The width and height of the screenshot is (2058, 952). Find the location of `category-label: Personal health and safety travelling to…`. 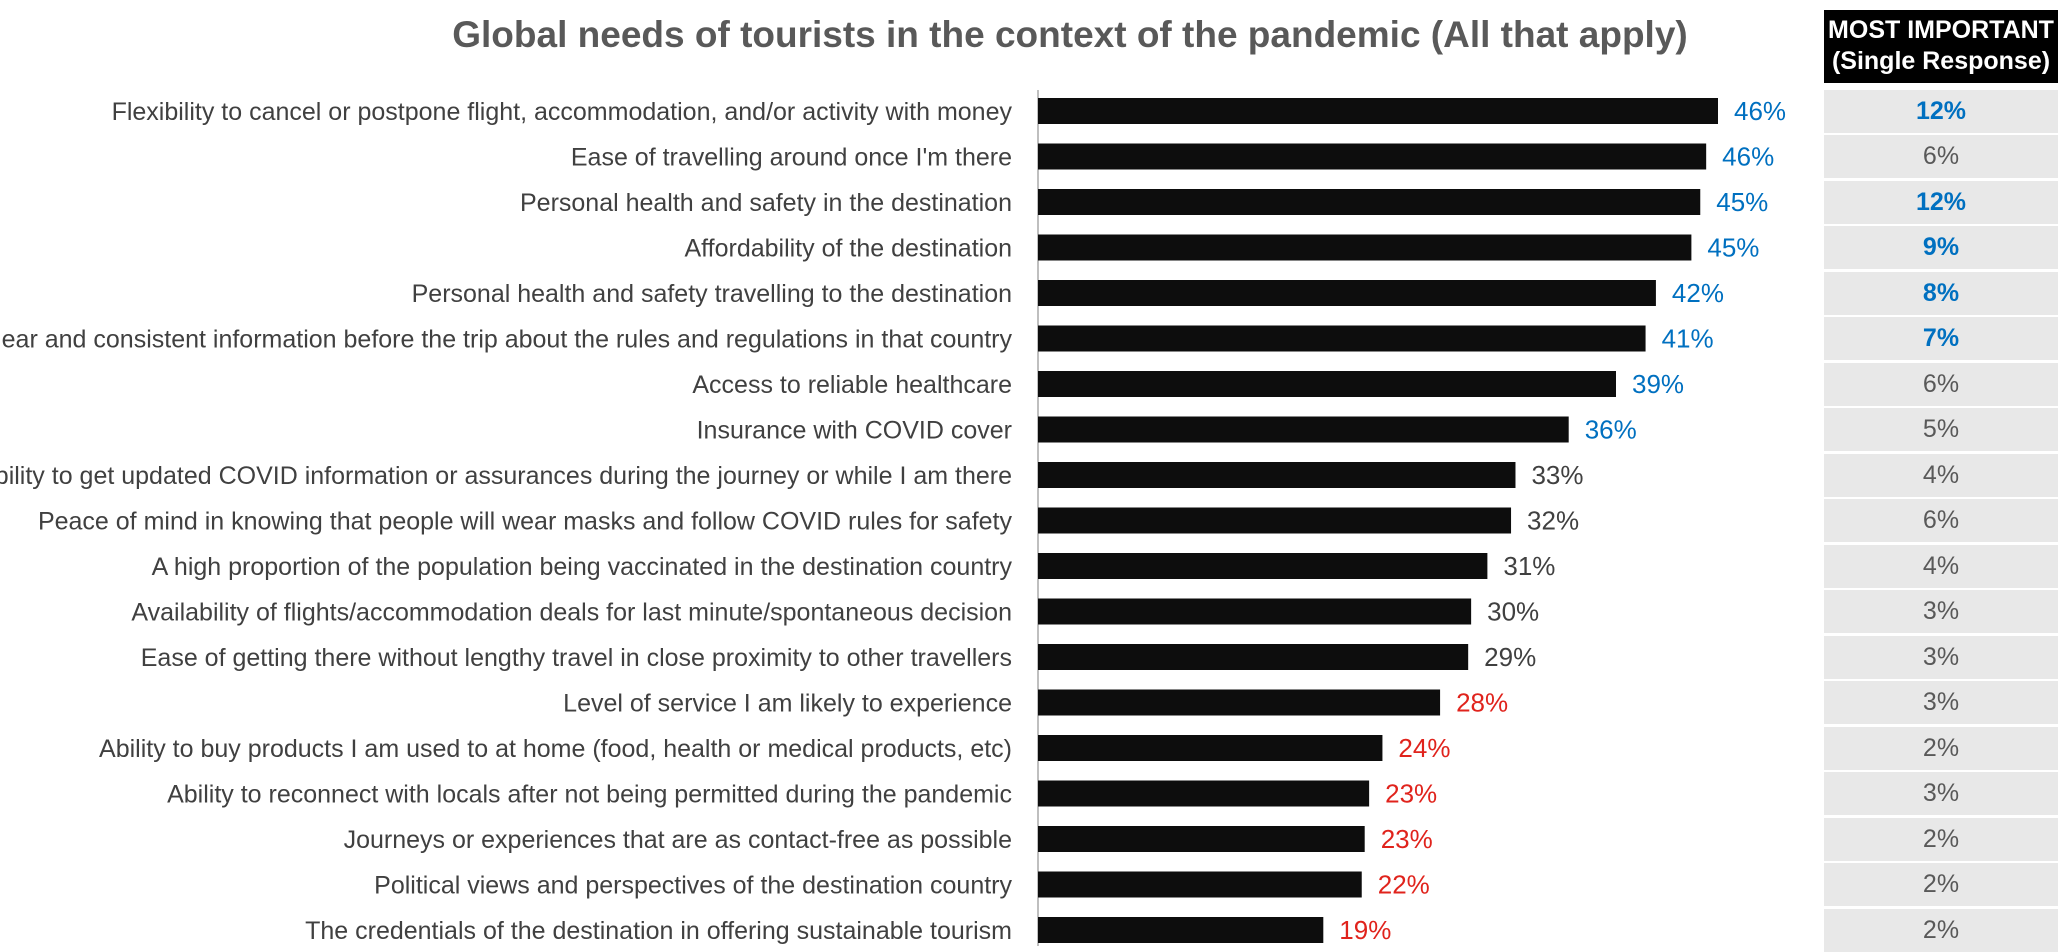

category-label: Personal health and safety travelling to… is located at coordinates (712, 294).